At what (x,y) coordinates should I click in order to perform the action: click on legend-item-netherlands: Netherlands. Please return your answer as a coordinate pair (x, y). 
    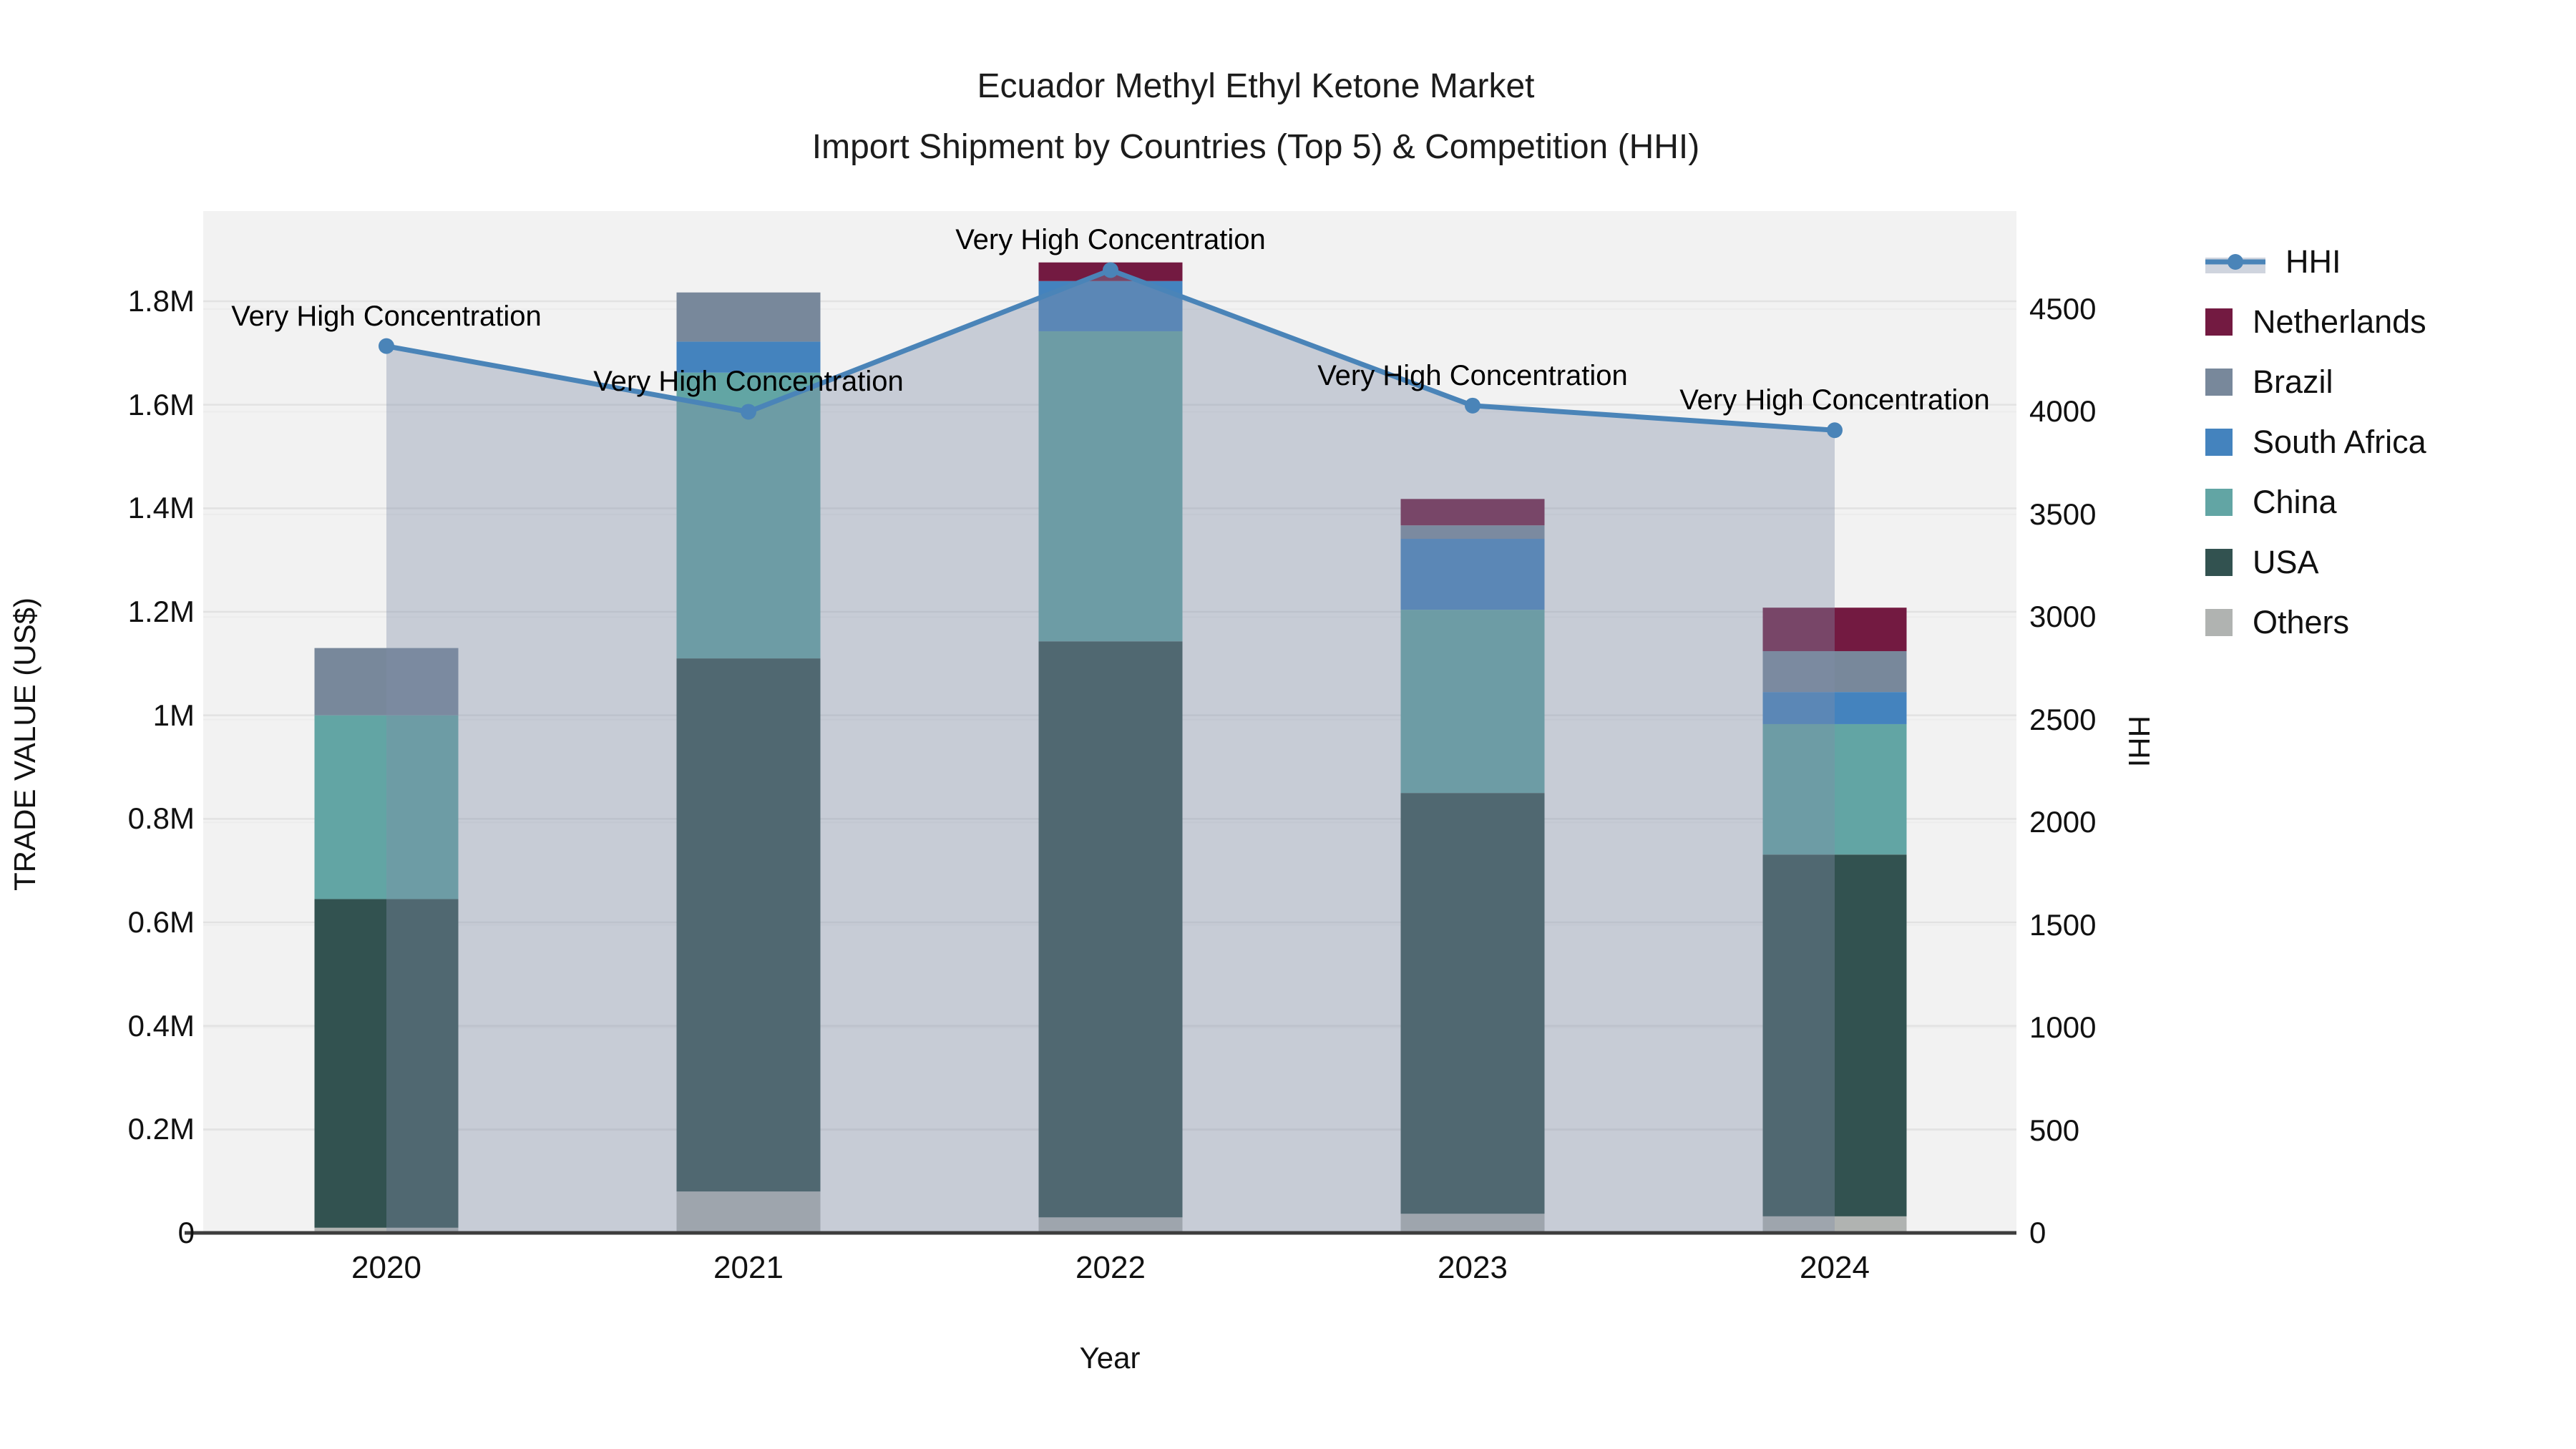
    Looking at the image, I should click on (2315, 322).